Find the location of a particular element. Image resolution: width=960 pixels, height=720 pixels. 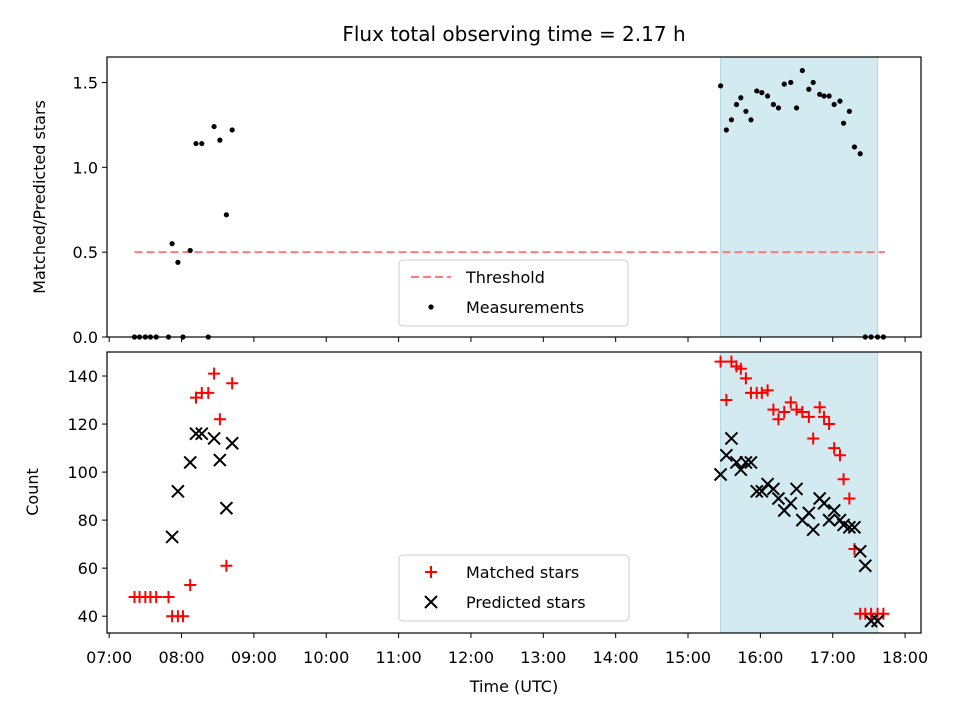

chart-title: Flux total observing time = 2.17 h is located at coordinates (513, 34).